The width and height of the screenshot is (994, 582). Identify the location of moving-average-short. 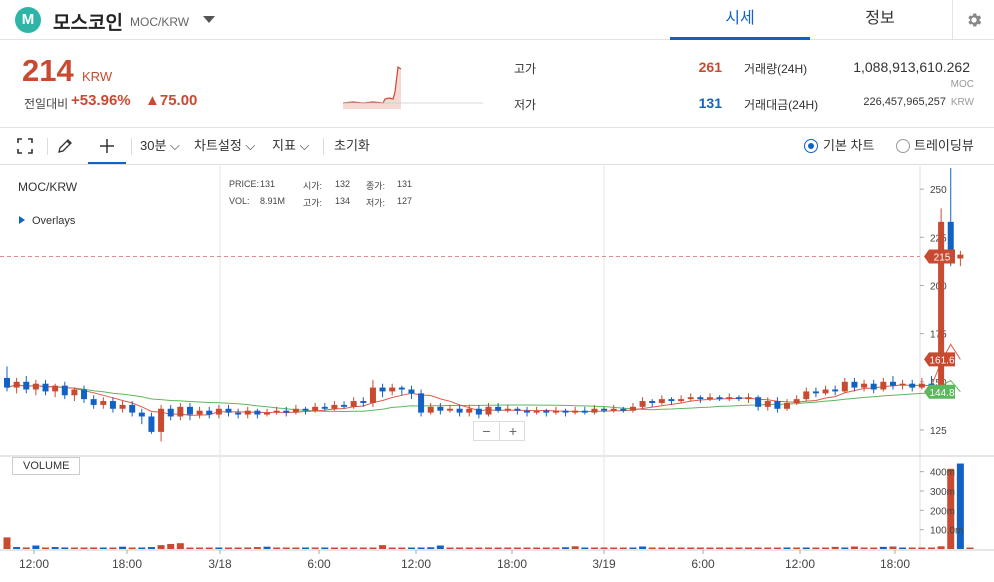
(483, 379).